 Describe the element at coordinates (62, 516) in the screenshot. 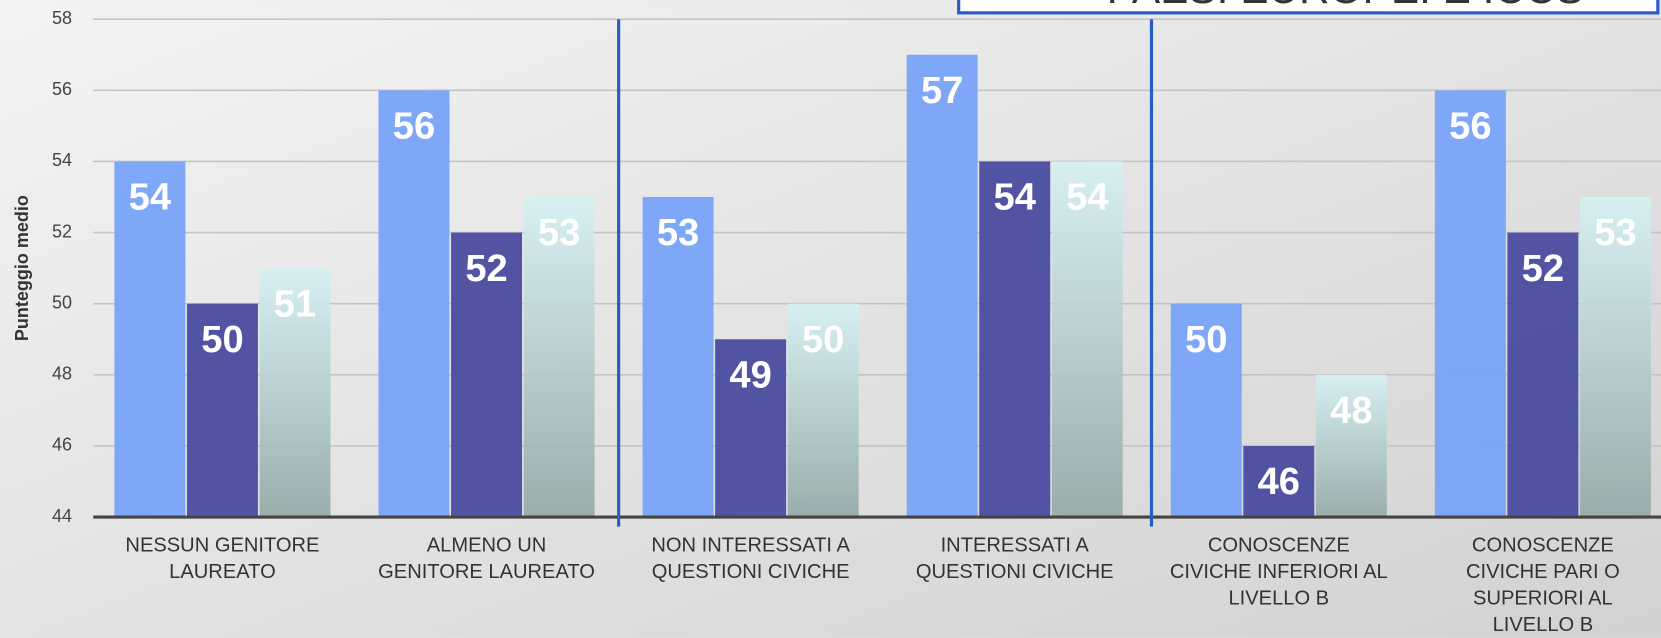

I see `y-tick-label: 44` at that location.